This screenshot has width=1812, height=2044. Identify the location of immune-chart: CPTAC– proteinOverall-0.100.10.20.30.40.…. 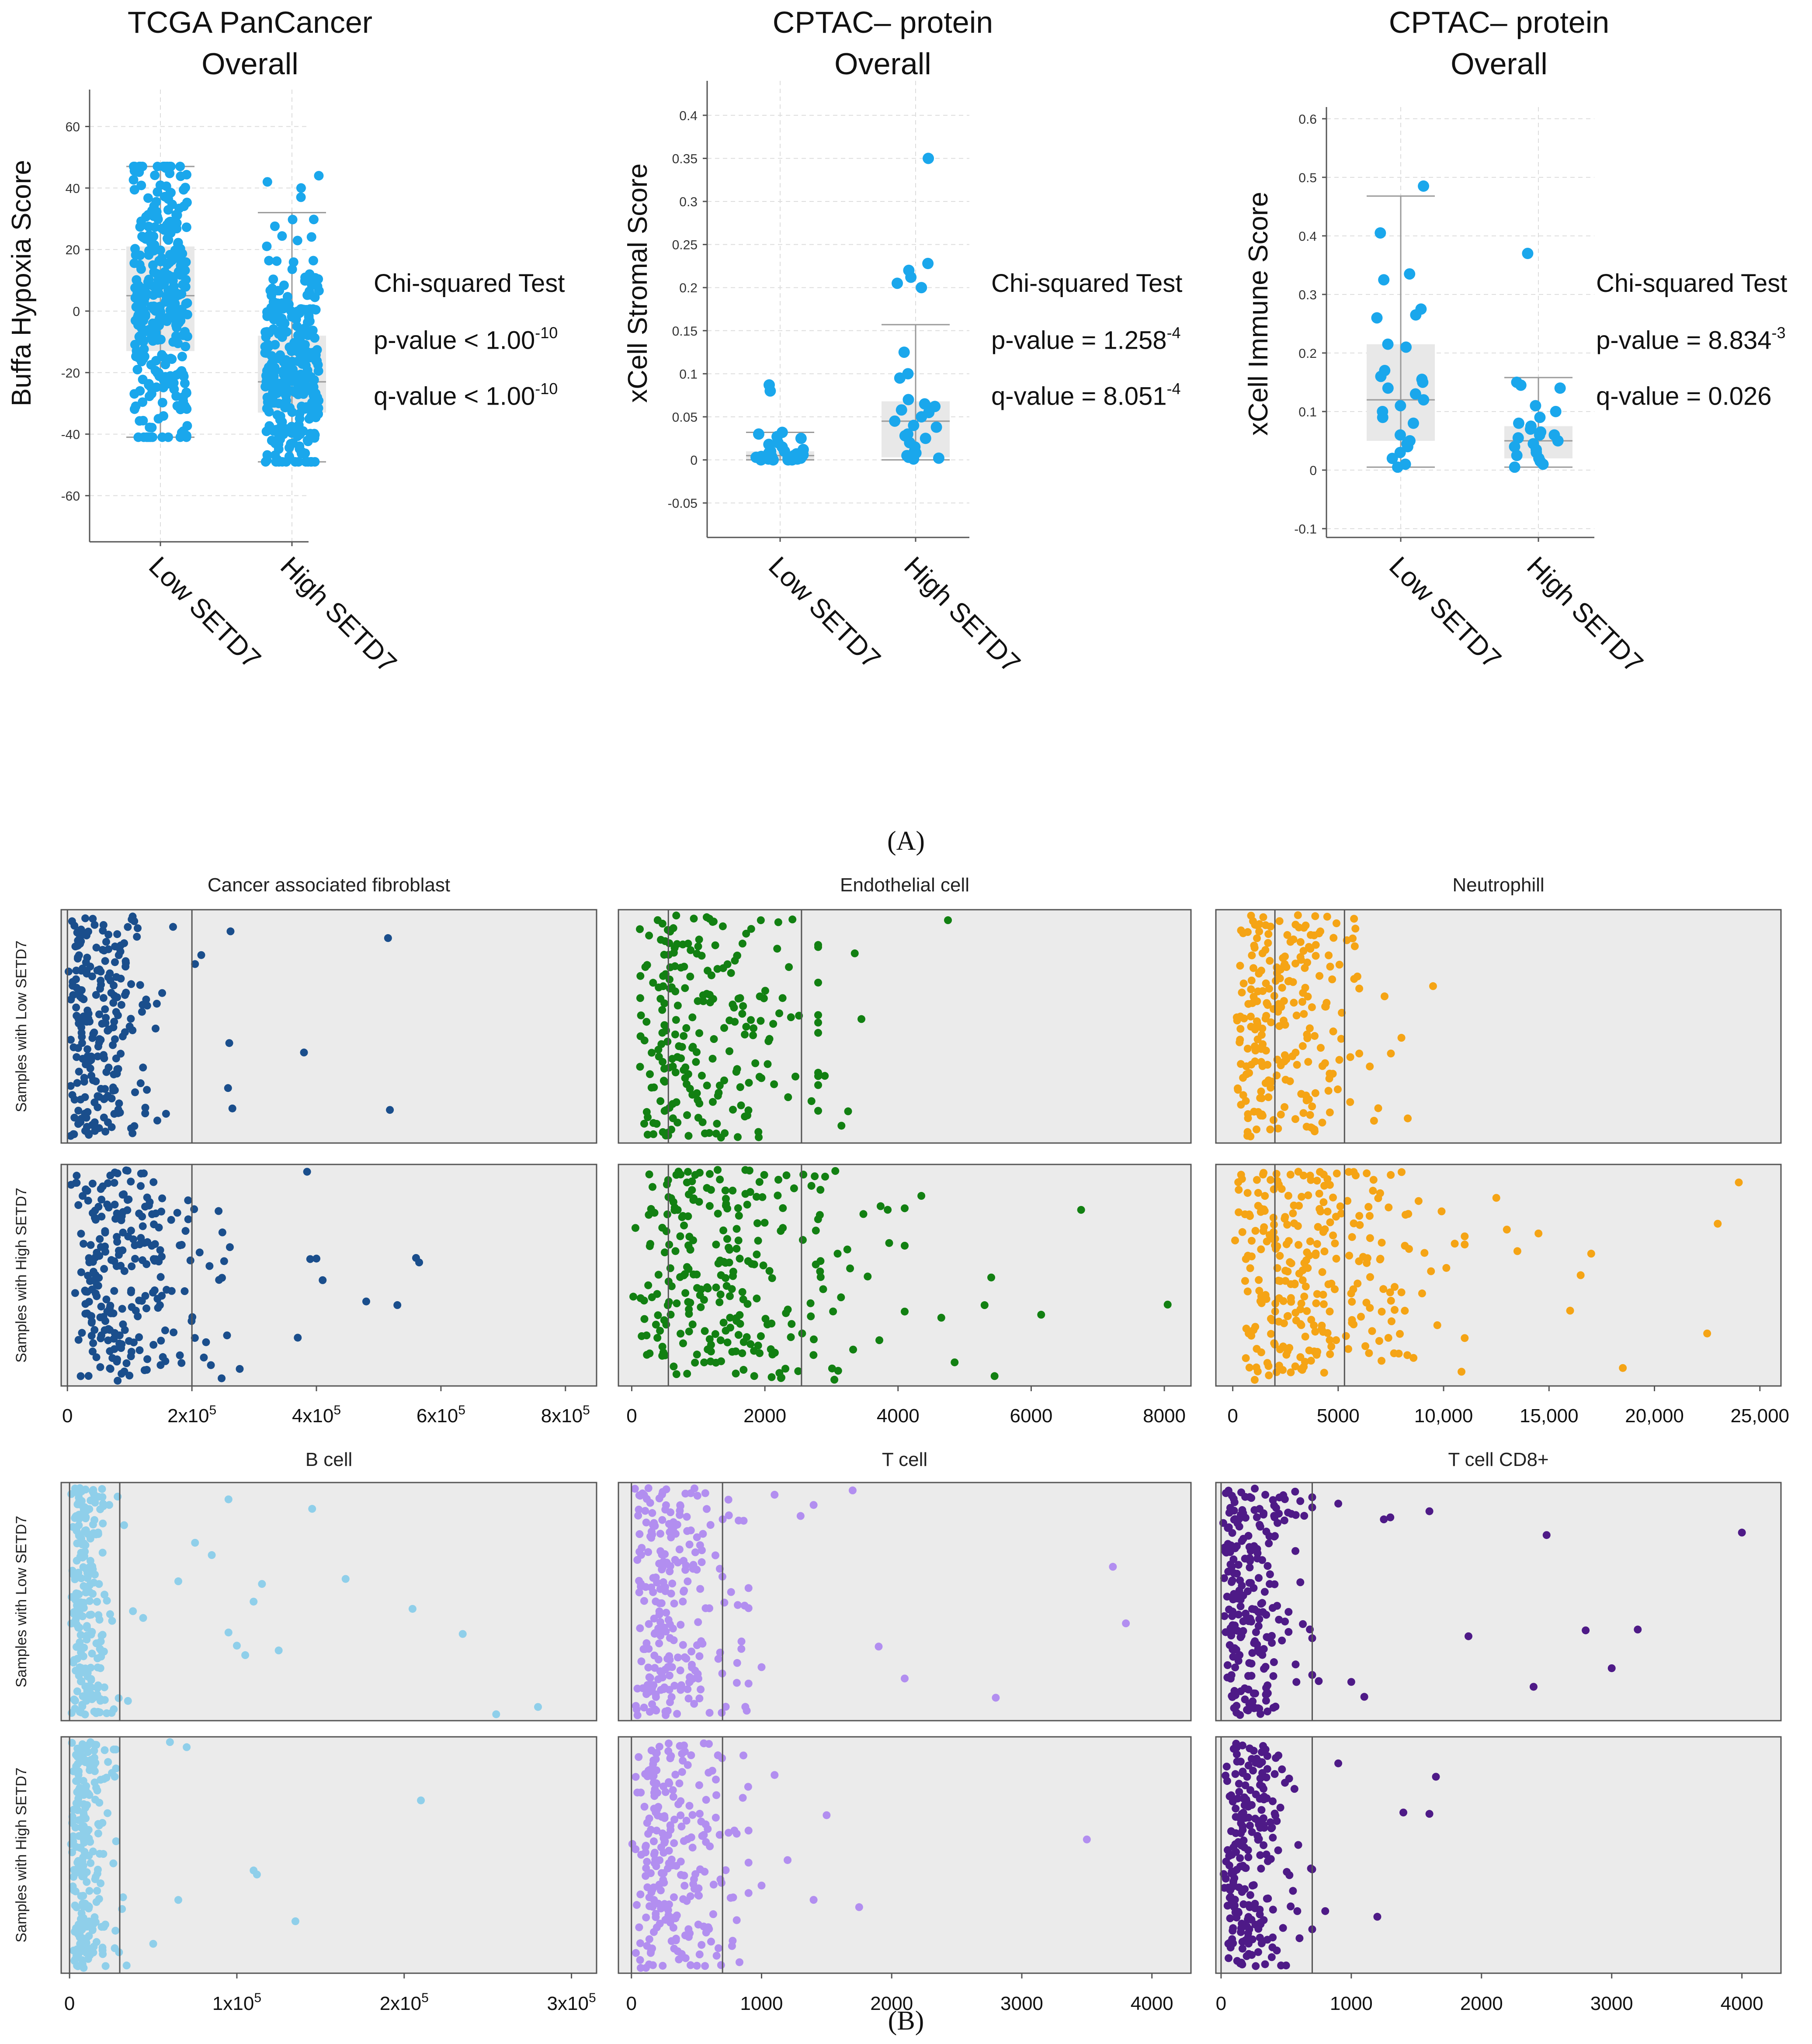
(1446, 342).